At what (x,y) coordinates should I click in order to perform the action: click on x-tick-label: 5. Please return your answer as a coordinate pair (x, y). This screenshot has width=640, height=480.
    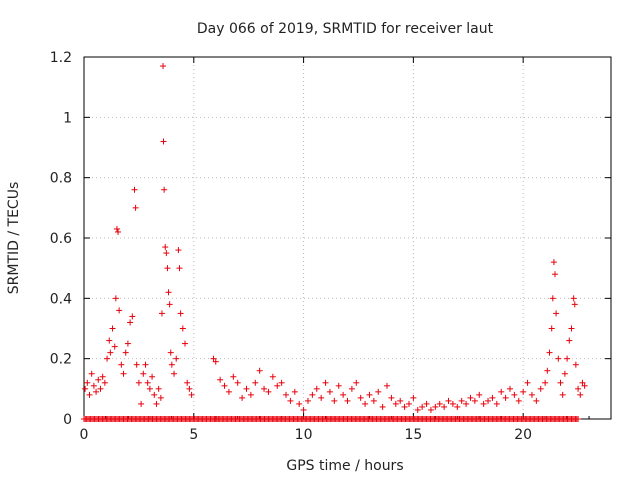
    Looking at the image, I should click on (193, 435).